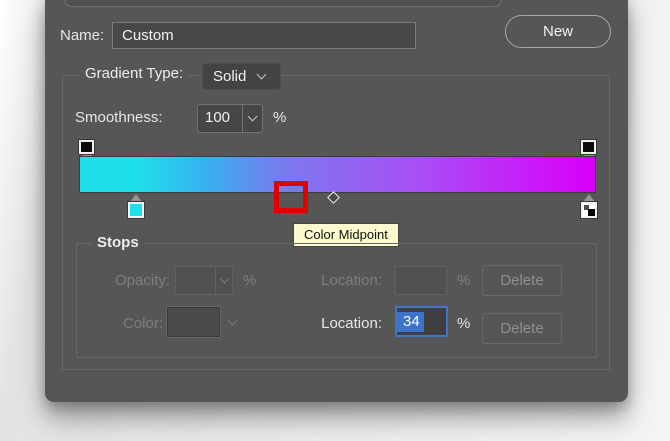  What do you see at coordinates (351, 323) in the screenshot?
I see `color-location-label: Location:` at bounding box center [351, 323].